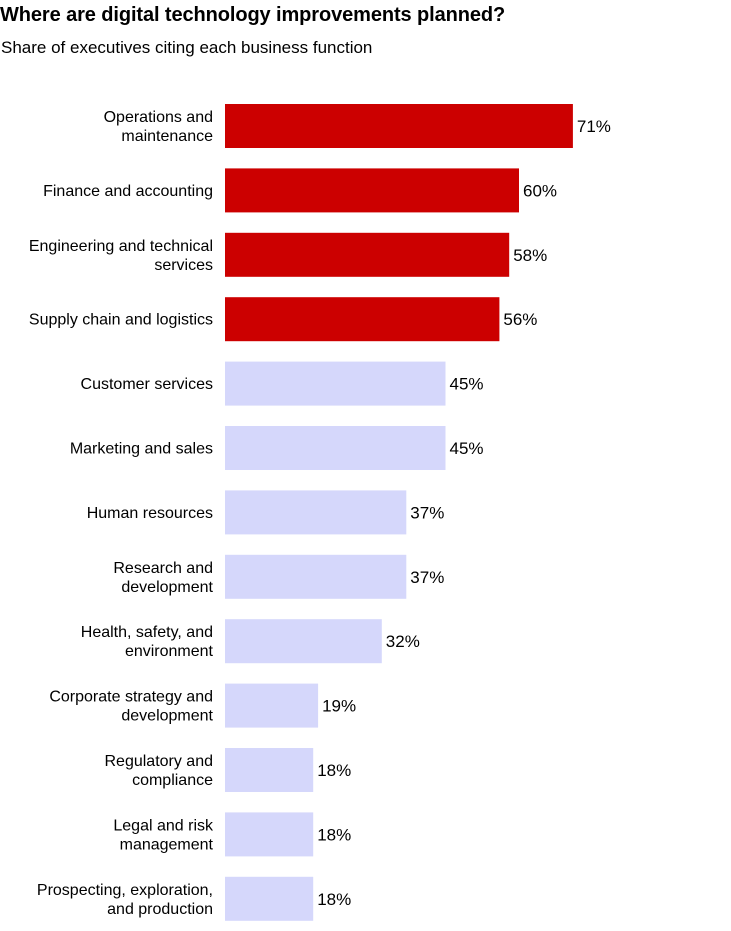 This screenshot has width=731, height=931. I want to click on value-label-5: 45%, so click(467, 384).